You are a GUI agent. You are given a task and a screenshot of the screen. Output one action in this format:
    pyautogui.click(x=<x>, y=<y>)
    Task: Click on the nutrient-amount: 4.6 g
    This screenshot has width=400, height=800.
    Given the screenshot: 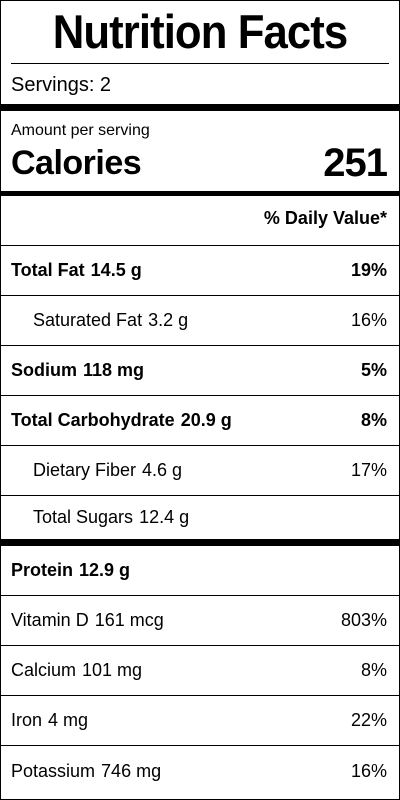 What is the action you would take?
    pyautogui.click(x=162, y=470)
    